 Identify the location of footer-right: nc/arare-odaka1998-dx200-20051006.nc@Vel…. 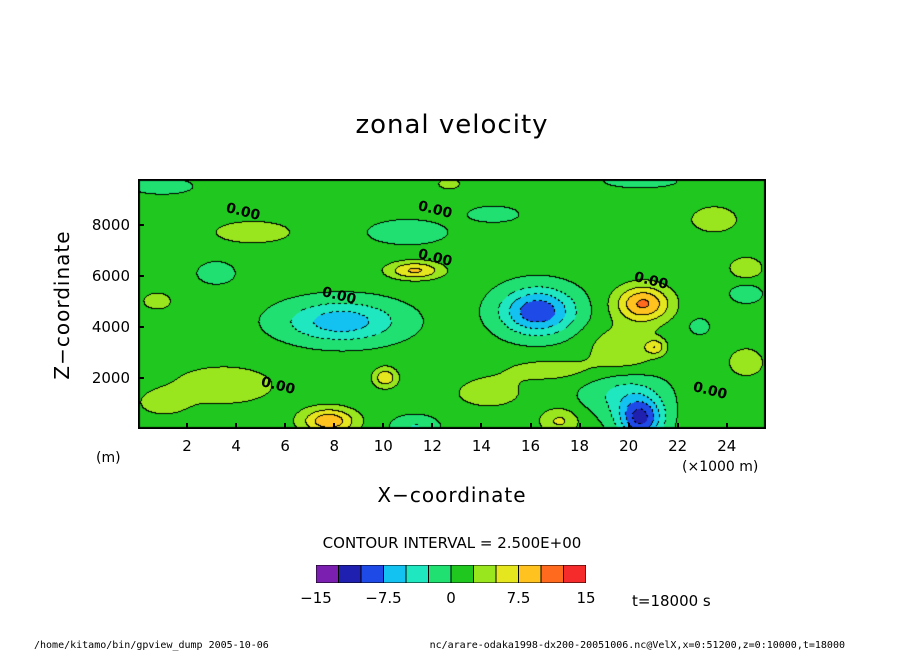
(637, 645).